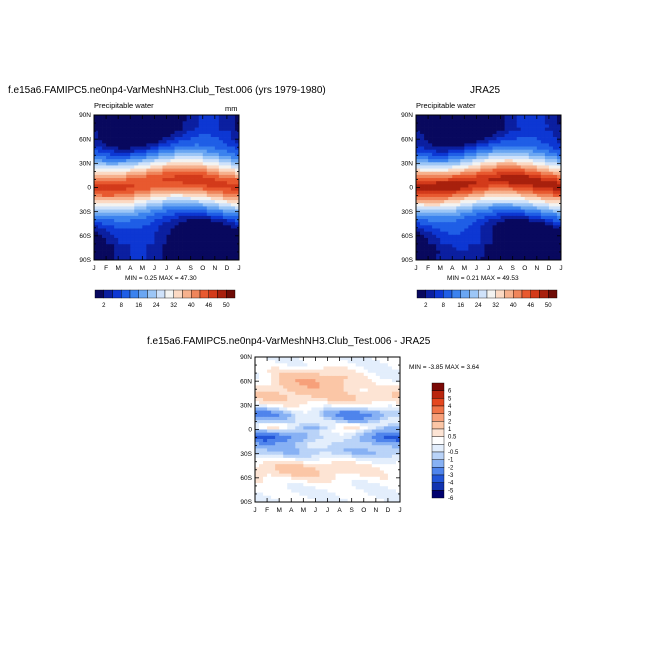 This screenshot has height=654, width=654. Describe the element at coordinates (85, 139) in the screenshot. I see `left-y-tick-label: 60N` at that location.